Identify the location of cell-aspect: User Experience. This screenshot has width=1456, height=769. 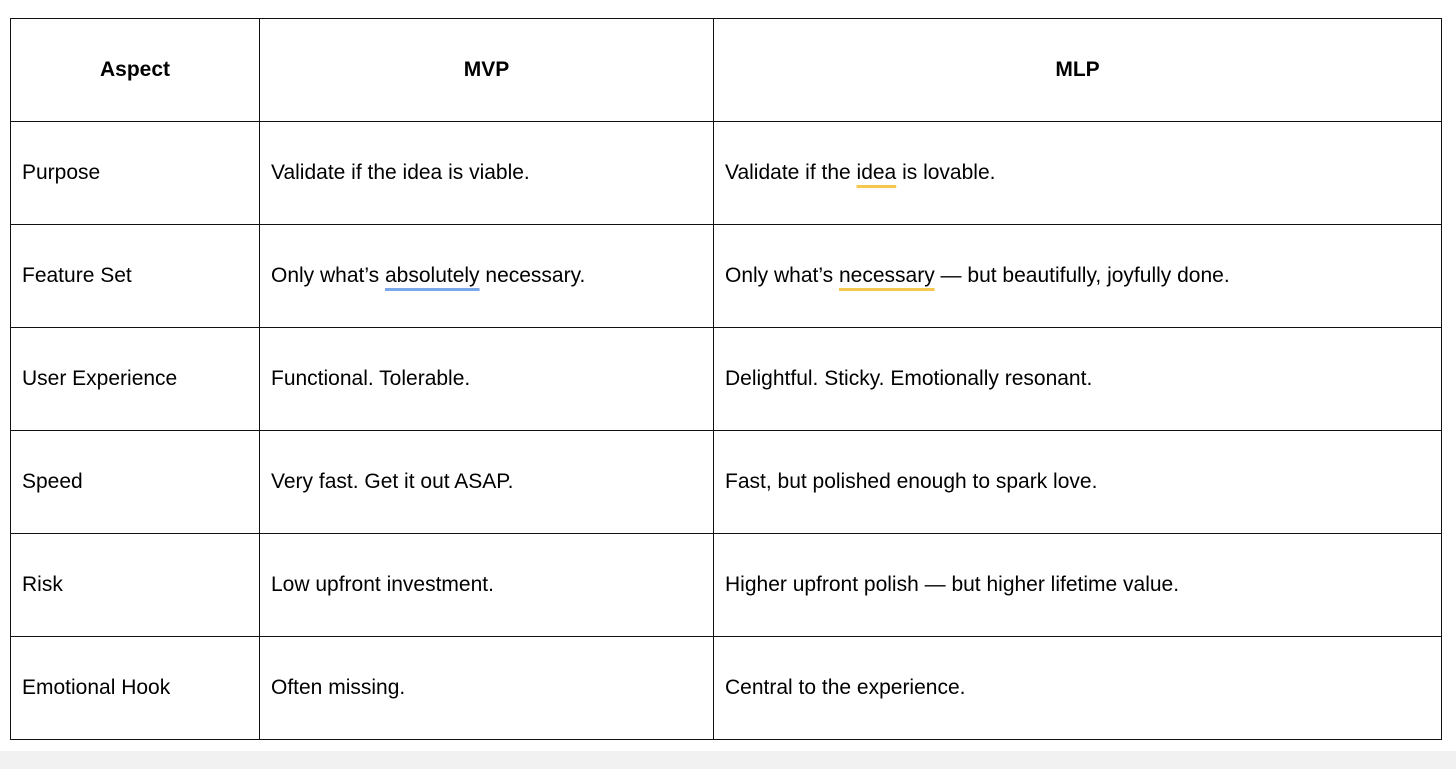
(135, 379).